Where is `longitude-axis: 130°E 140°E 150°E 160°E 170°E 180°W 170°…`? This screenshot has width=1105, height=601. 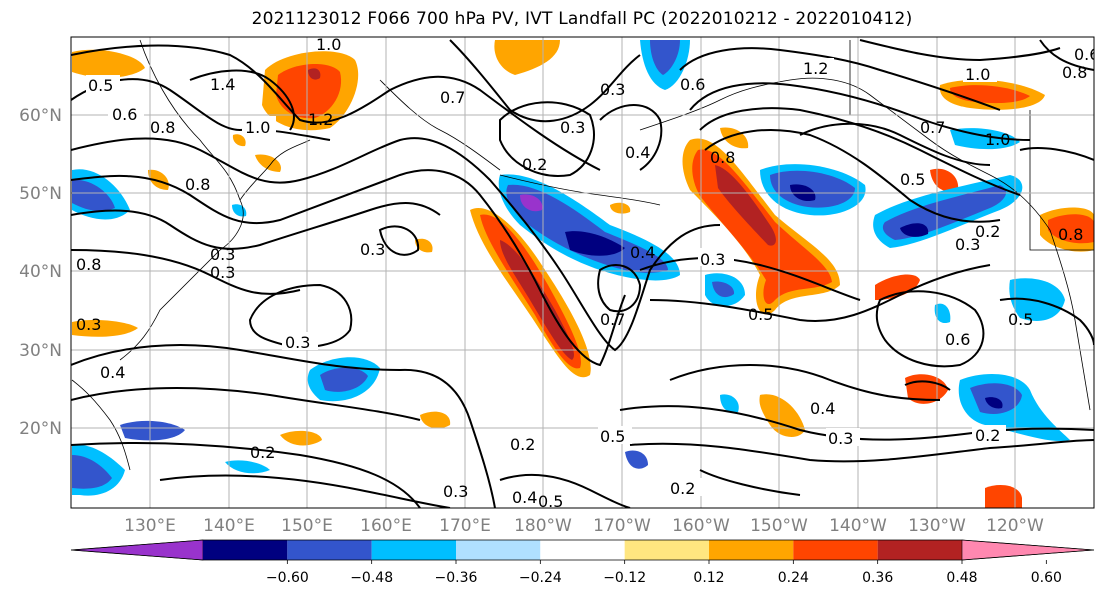 longitude-axis: 130°E 140°E 150°E 160°E 170°E 180°W 170°… is located at coordinates (584, 526).